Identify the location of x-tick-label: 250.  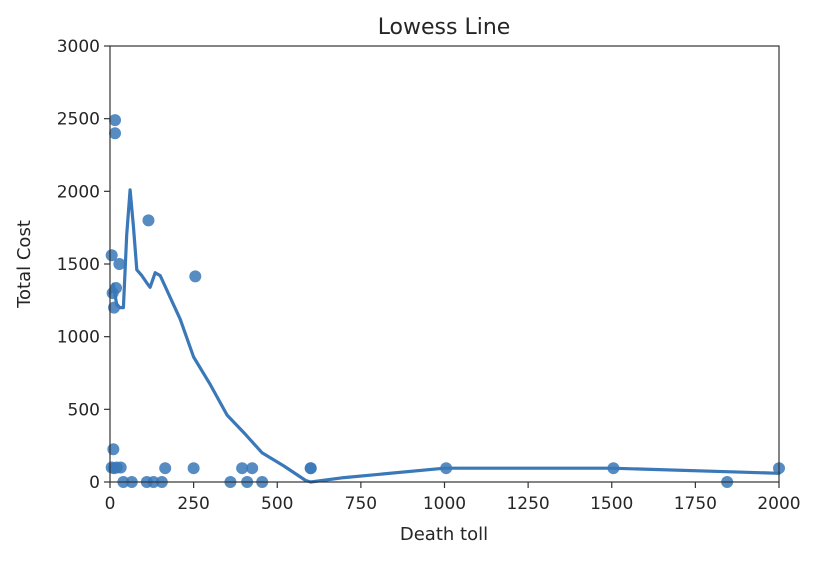
(193, 504).